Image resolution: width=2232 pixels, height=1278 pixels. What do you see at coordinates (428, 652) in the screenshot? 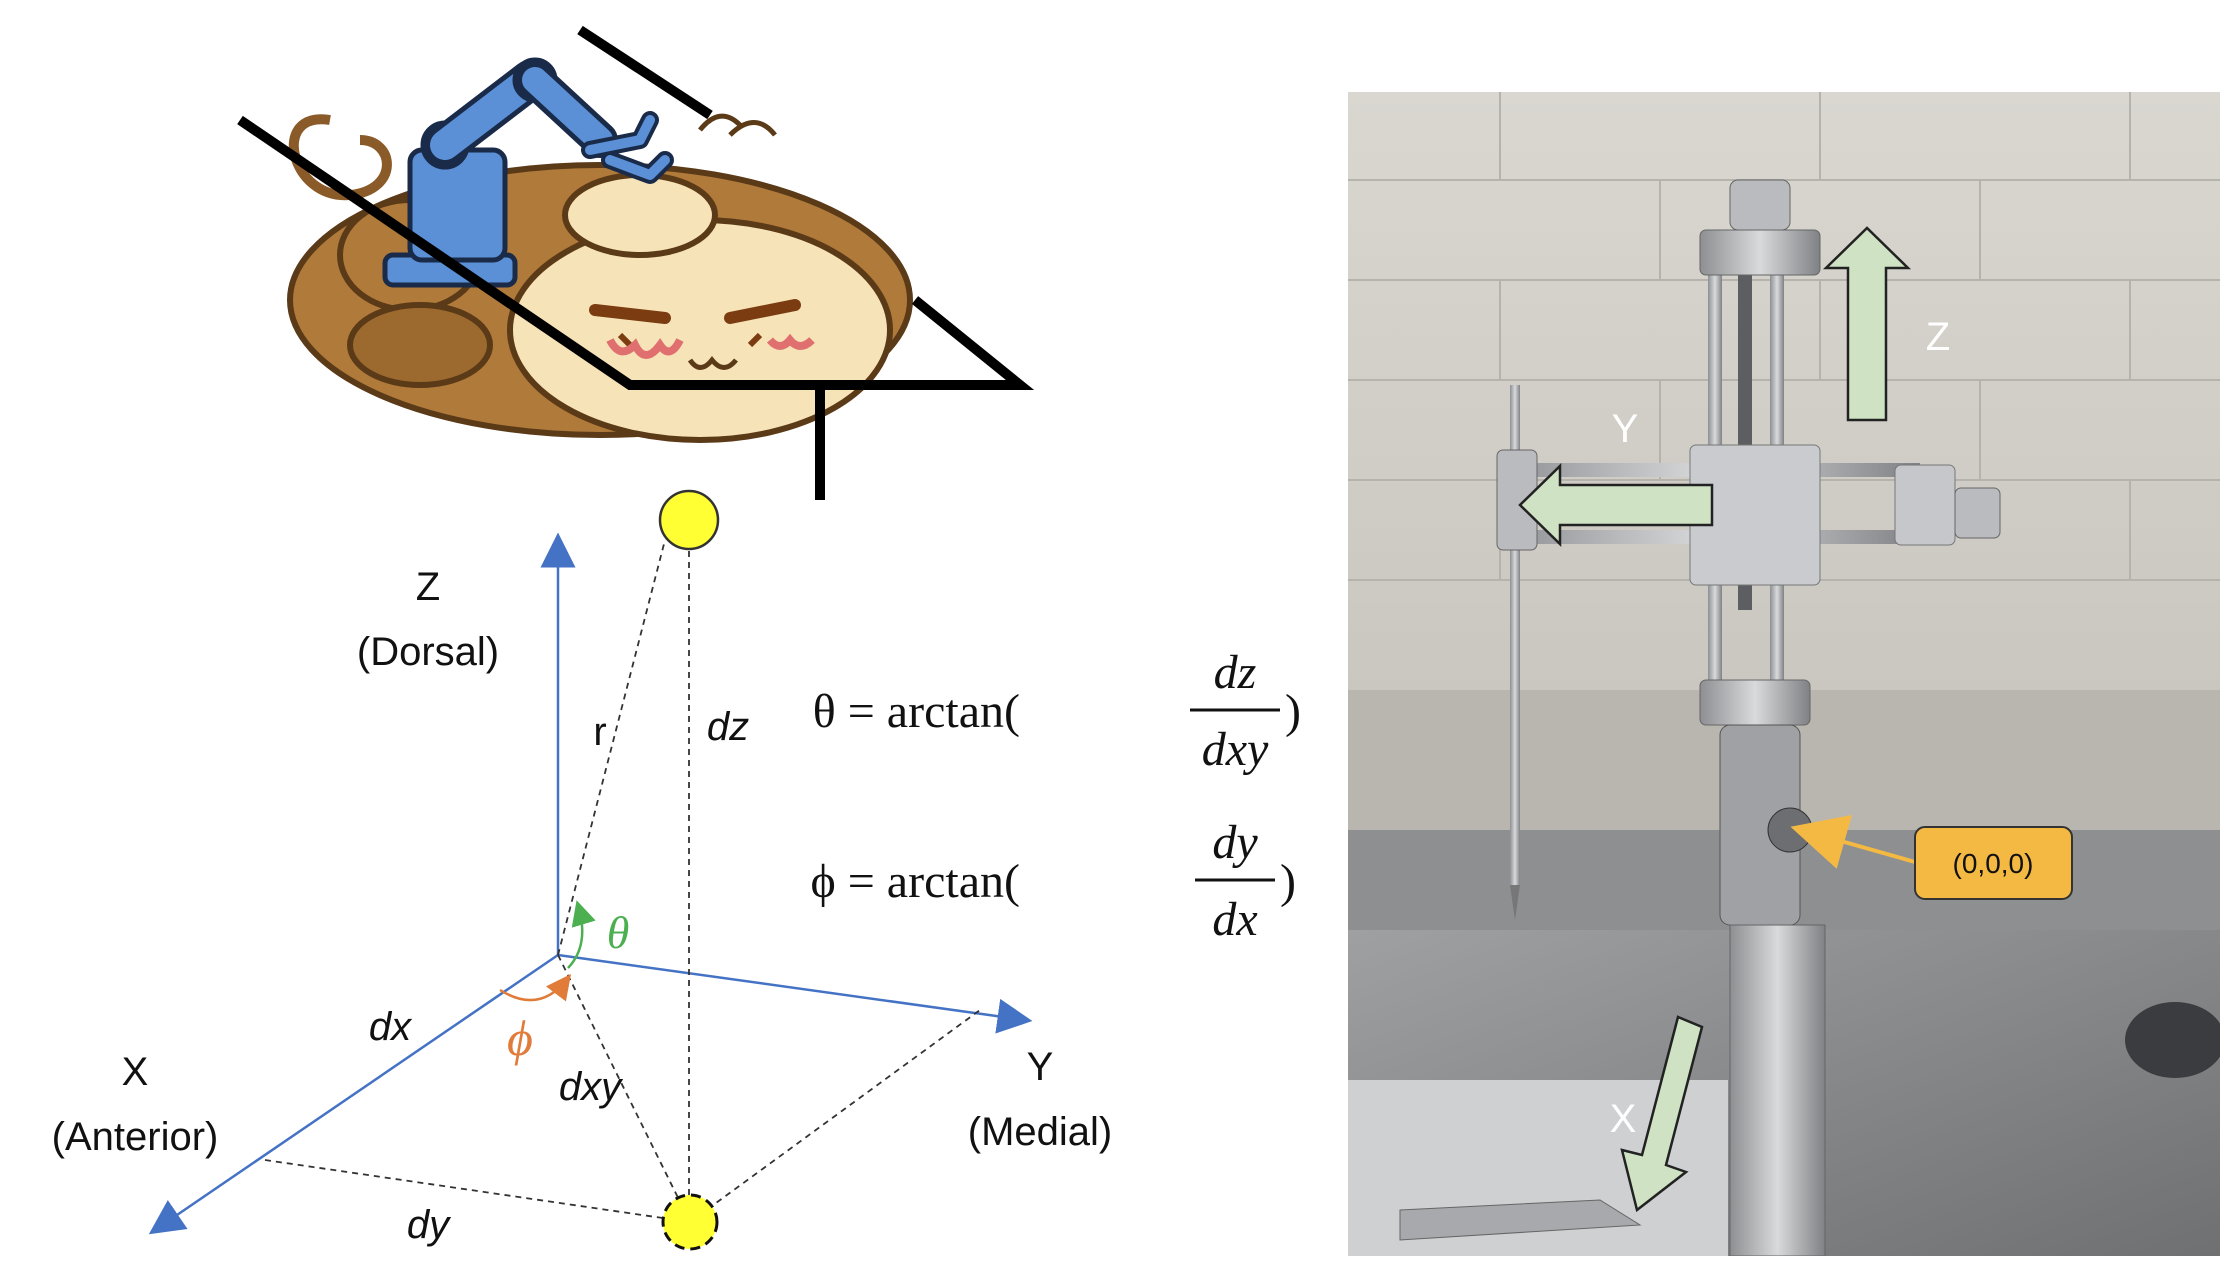
I see `z-axis-name: (Dorsal)` at bounding box center [428, 652].